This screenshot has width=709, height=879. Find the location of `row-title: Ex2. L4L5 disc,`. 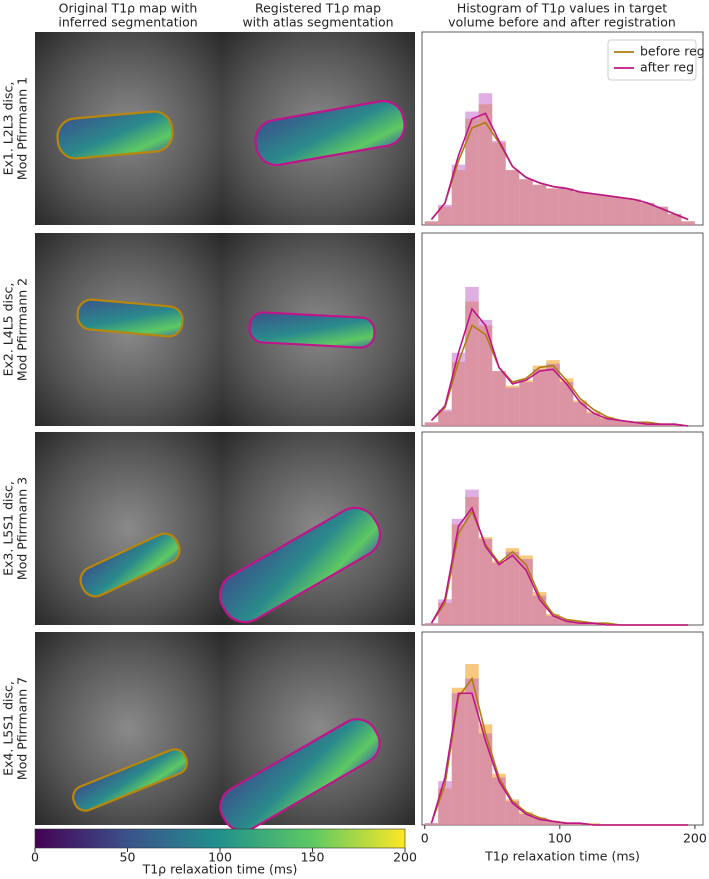

row-title: Ex2. L4L5 disc, is located at coordinates (8, 330).